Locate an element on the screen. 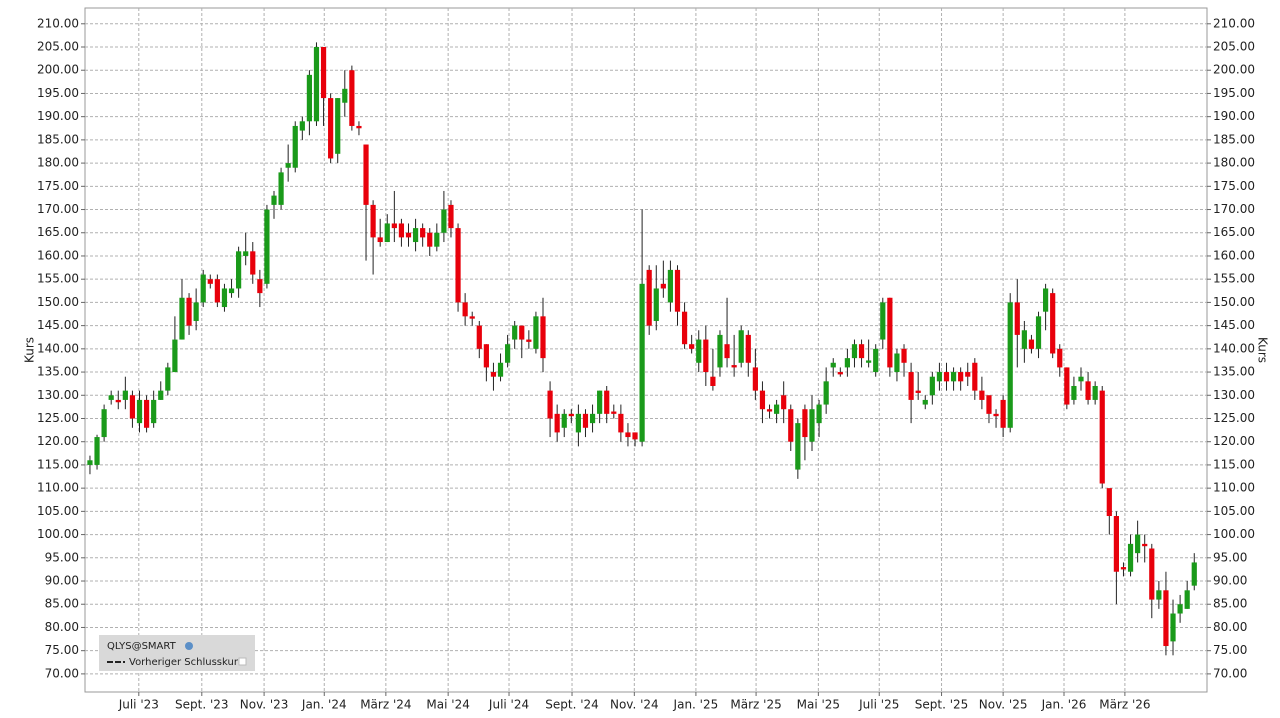  y-tick-label-right: 160.00 is located at coordinates (1234, 255).